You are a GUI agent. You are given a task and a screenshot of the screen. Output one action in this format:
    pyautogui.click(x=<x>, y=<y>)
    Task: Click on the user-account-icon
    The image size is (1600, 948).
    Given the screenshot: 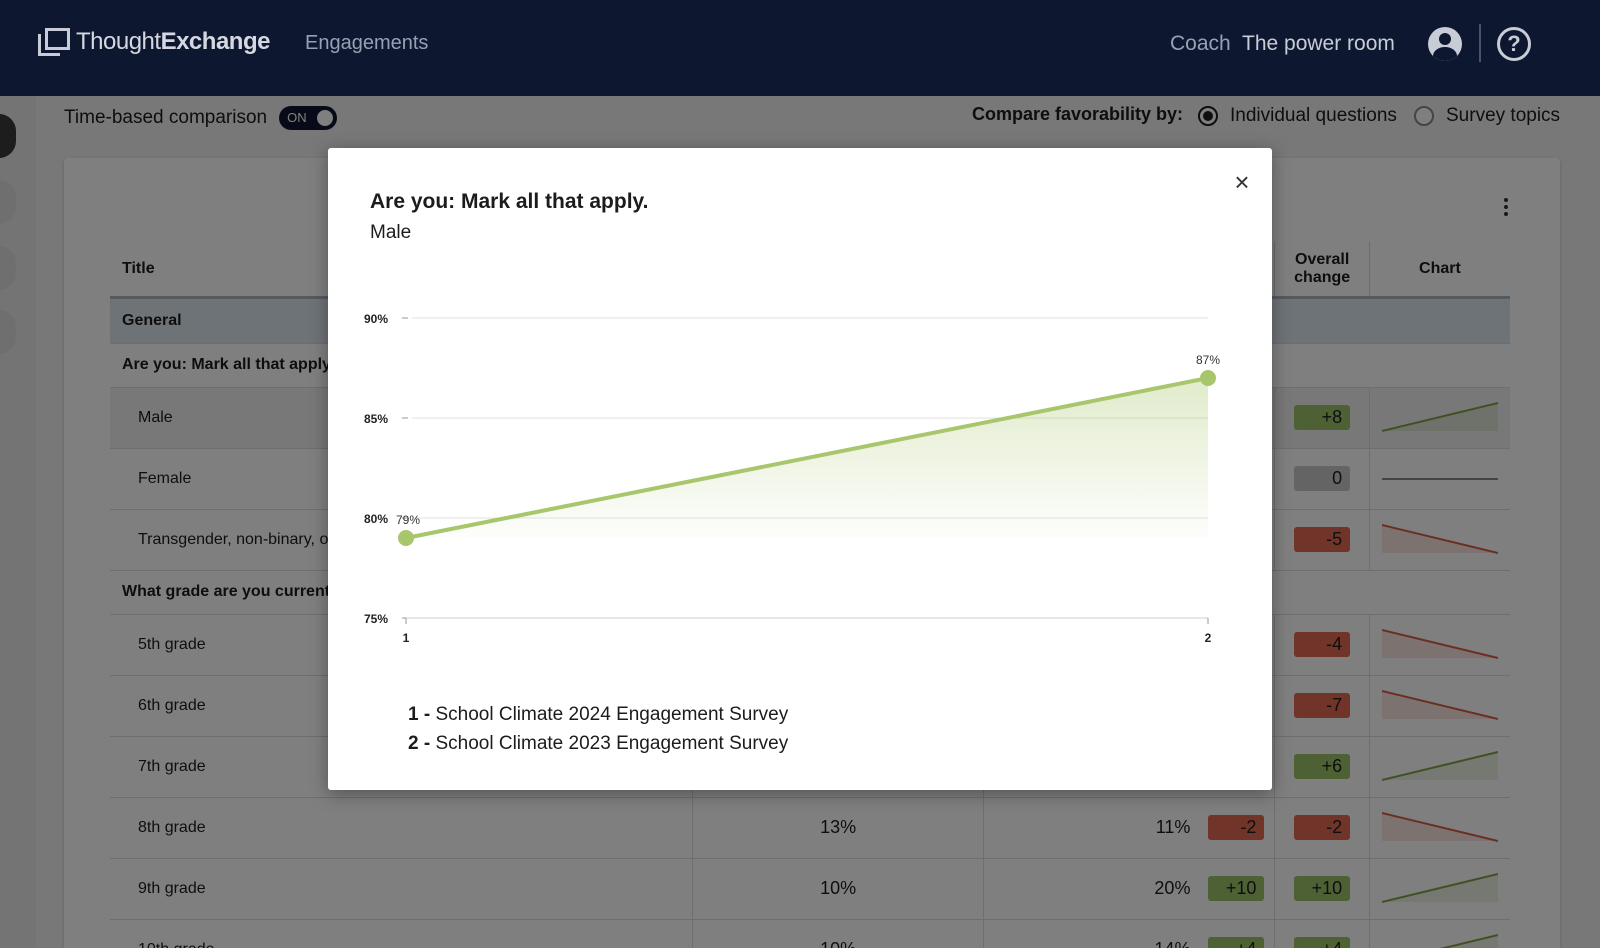 What is the action you would take?
    pyautogui.click(x=1445, y=44)
    